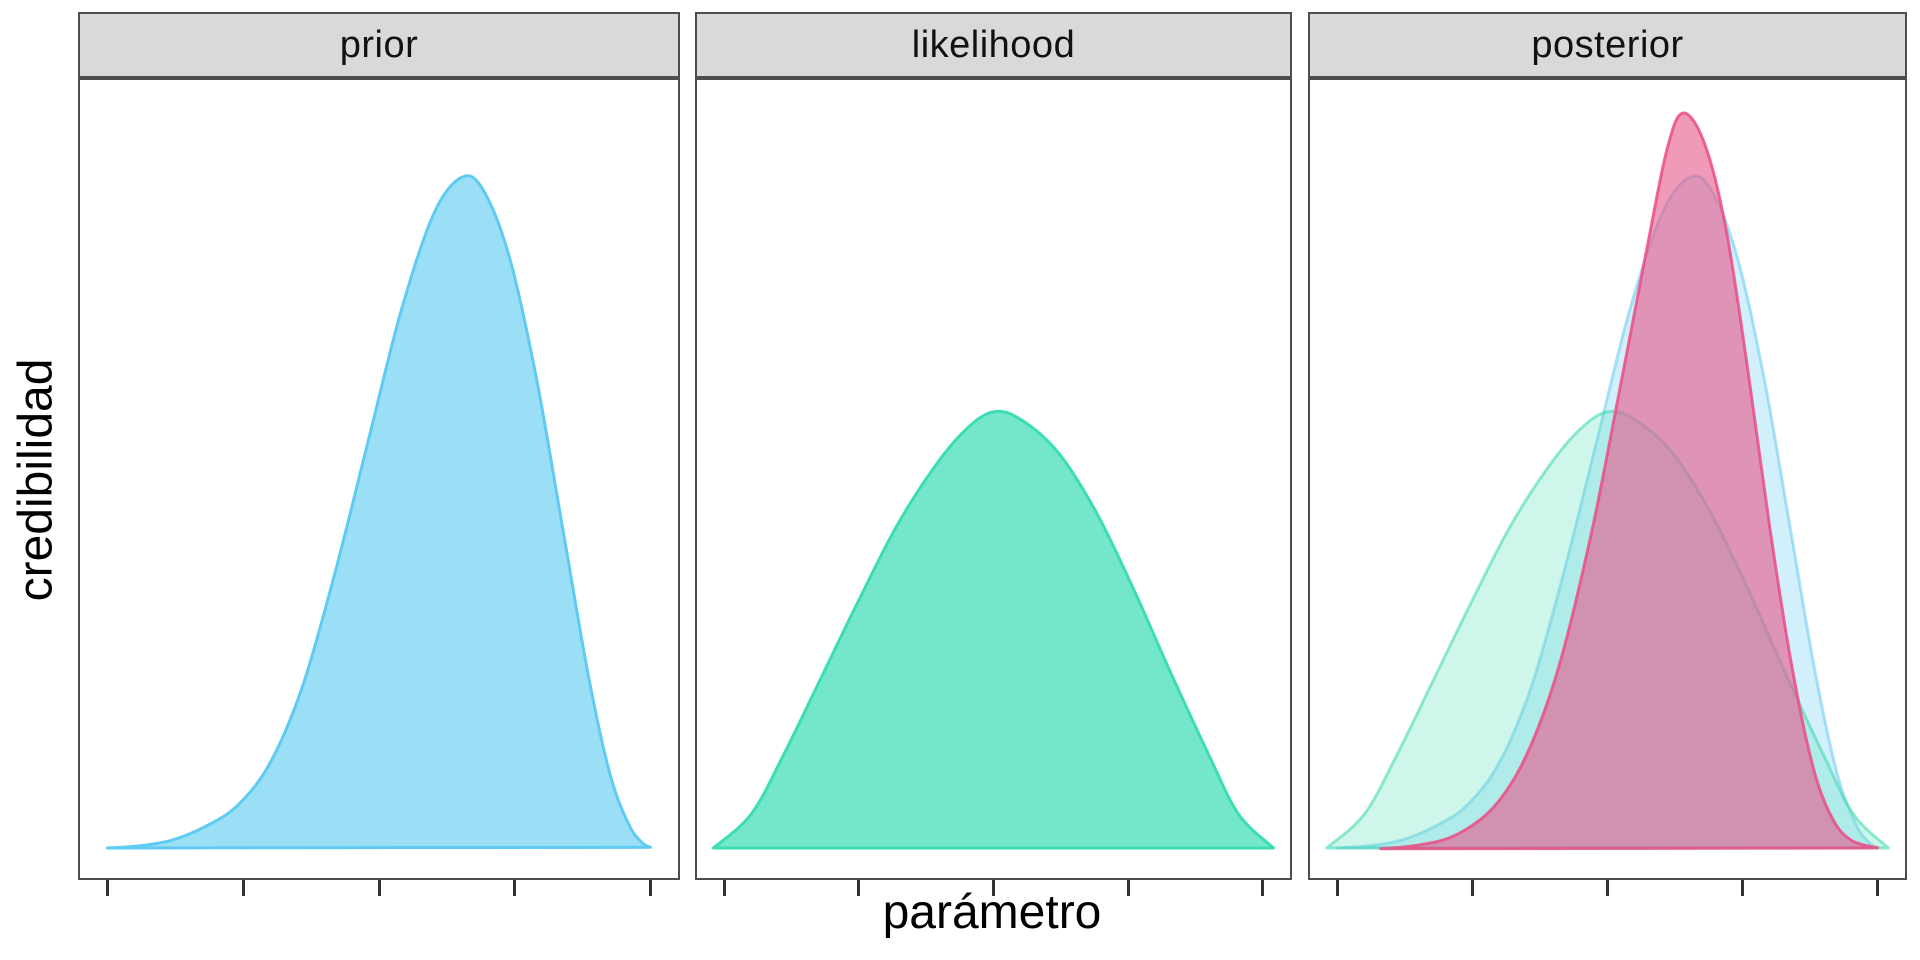 Image resolution: width=1920 pixels, height=960 pixels. I want to click on facet-strip-label: likelihood, so click(993, 44).